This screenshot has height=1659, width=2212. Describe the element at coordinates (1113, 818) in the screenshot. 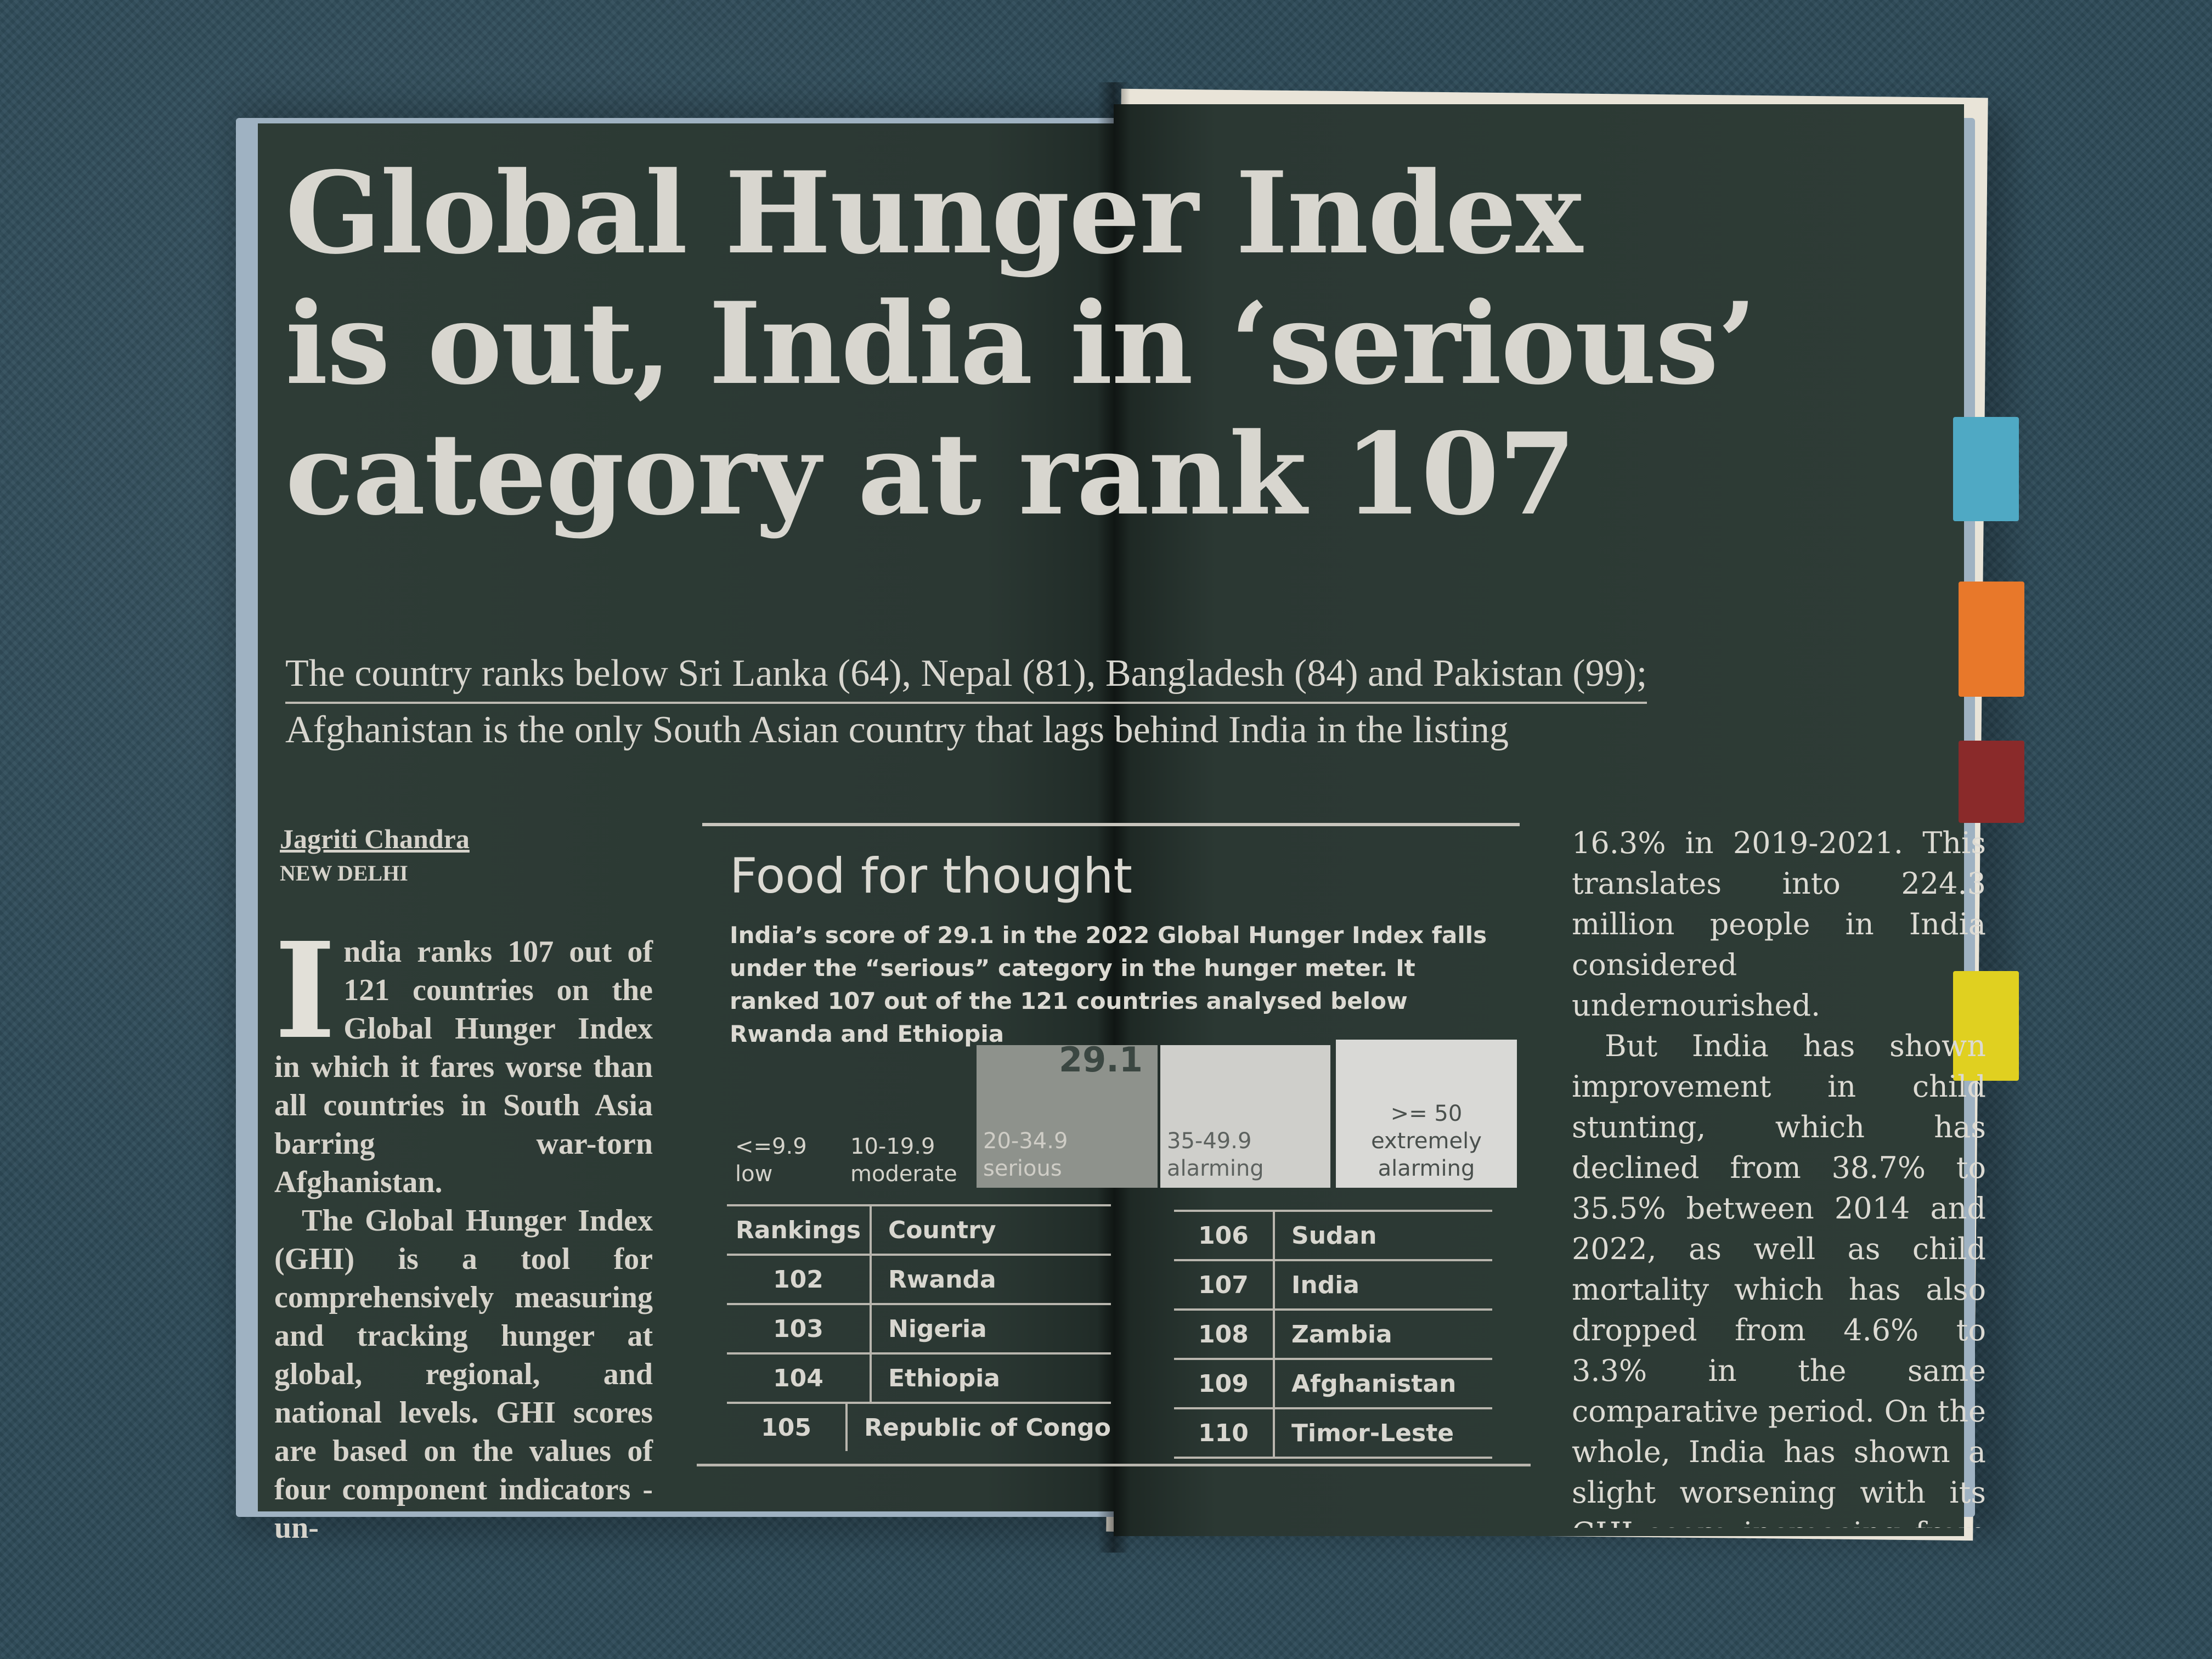

I see `book-gutter` at that location.